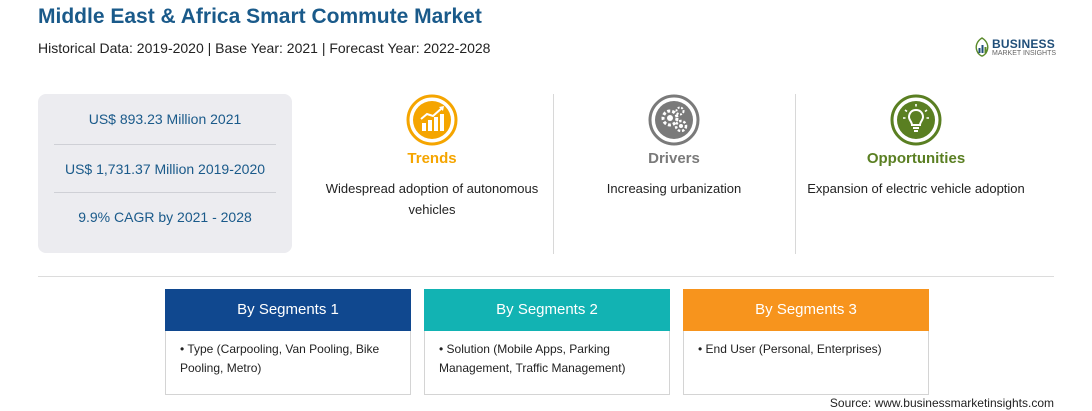 This screenshot has width=1092, height=411. What do you see at coordinates (916, 120) in the screenshot?
I see `lightbulb-icon` at bounding box center [916, 120].